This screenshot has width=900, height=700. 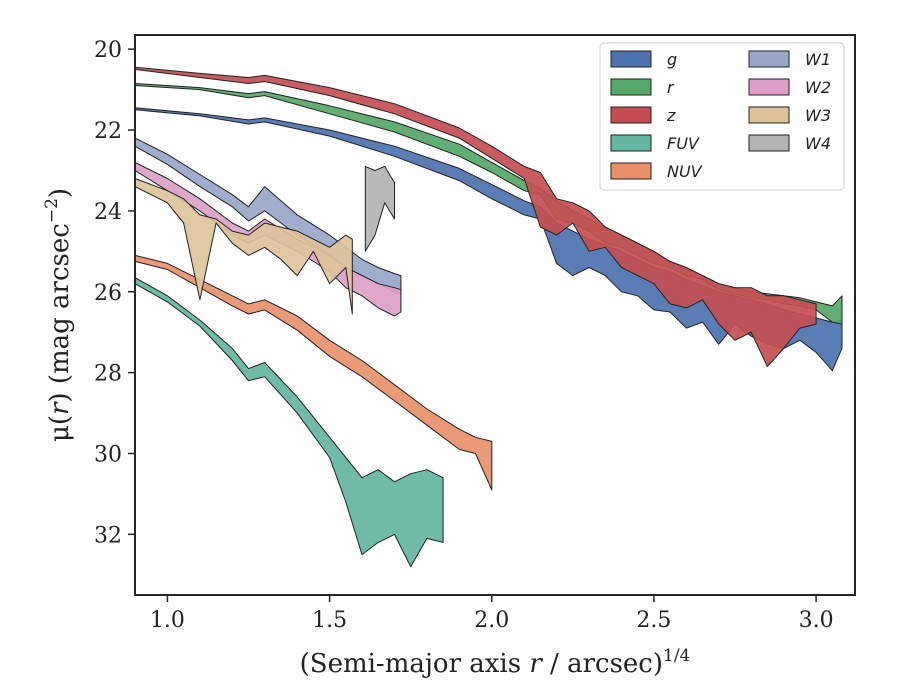 What do you see at coordinates (818, 143) in the screenshot?
I see `legend-label-w4: W4` at bounding box center [818, 143].